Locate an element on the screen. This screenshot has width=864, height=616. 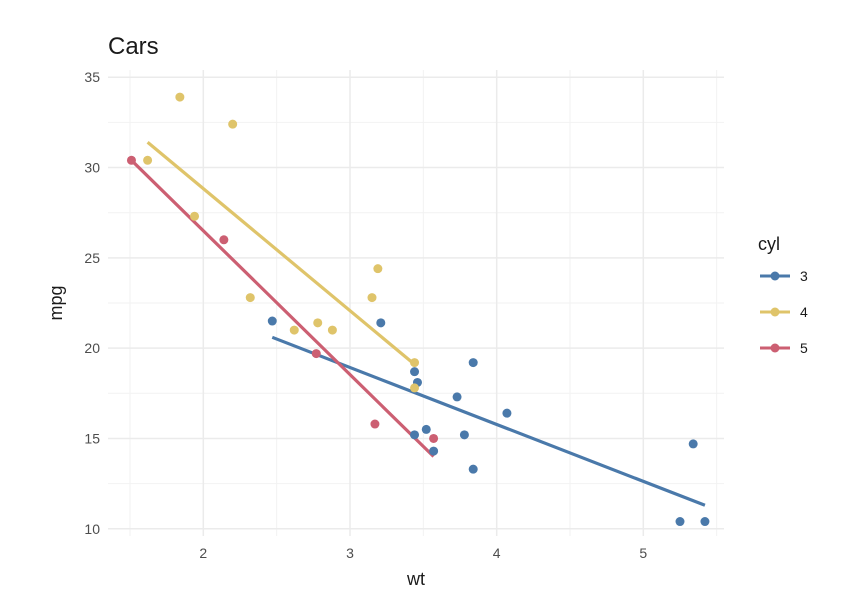
x-tick-label: 3 is located at coordinates (350, 553).